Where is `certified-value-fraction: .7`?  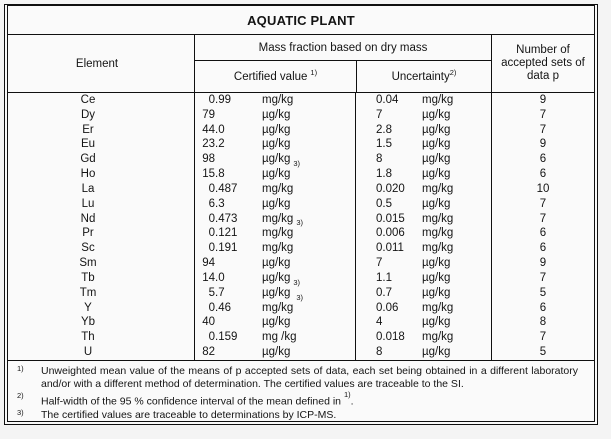 certified-value-fraction: .7 is located at coordinates (220, 292).